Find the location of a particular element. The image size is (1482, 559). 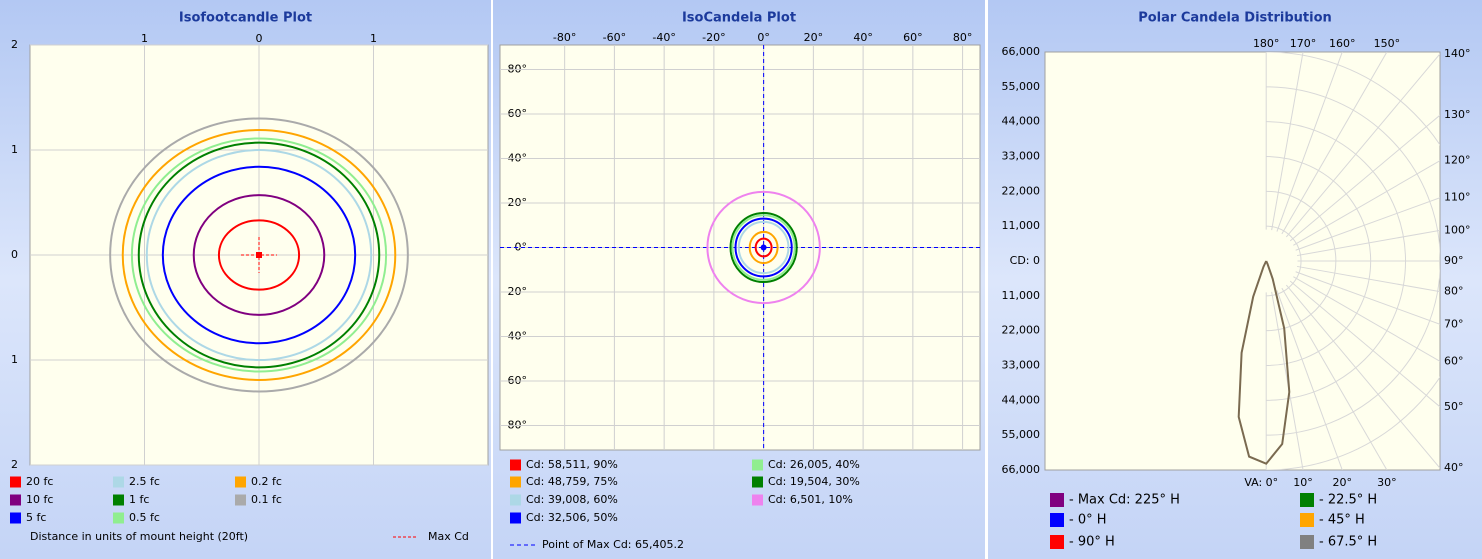

legend-label: 1 fc is located at coordinates (139, 499).